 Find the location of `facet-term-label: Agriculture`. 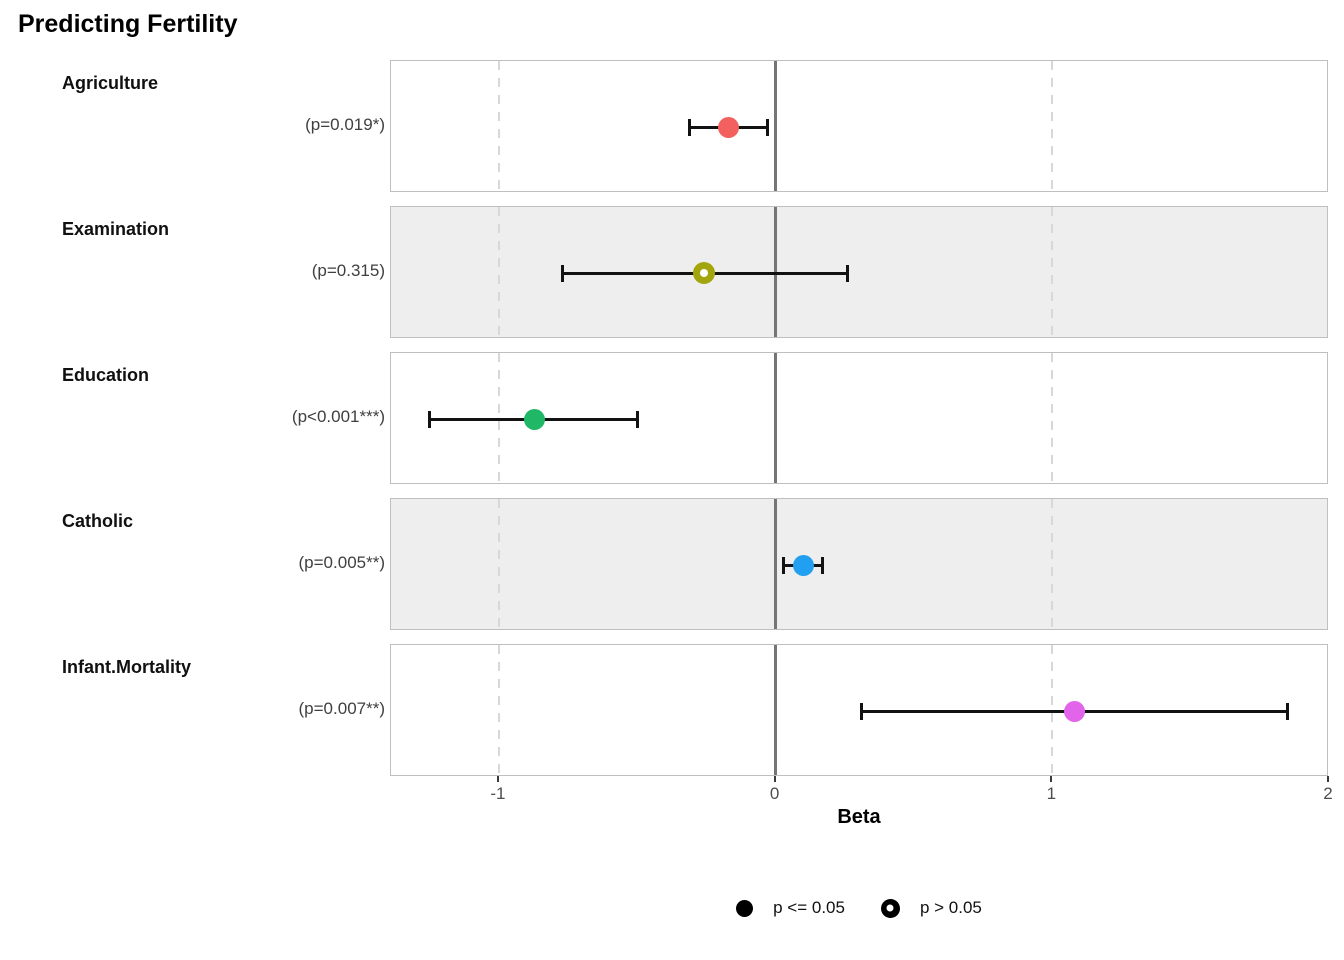

facet-term-label: Agriculture is located at coordinates (110, 83).